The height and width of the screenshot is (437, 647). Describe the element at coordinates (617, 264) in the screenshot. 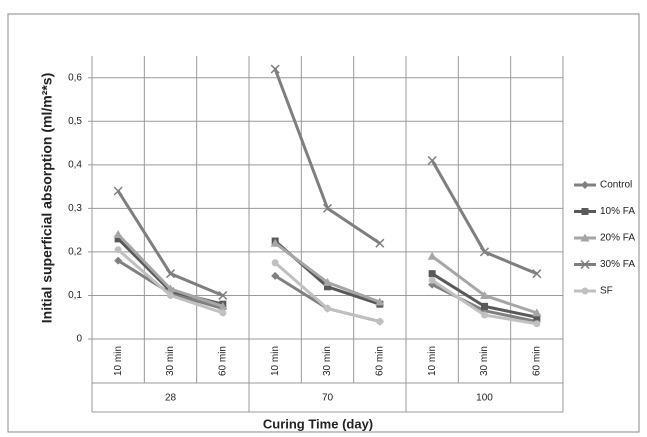

I see `legend-label: 30% FA` at that location.